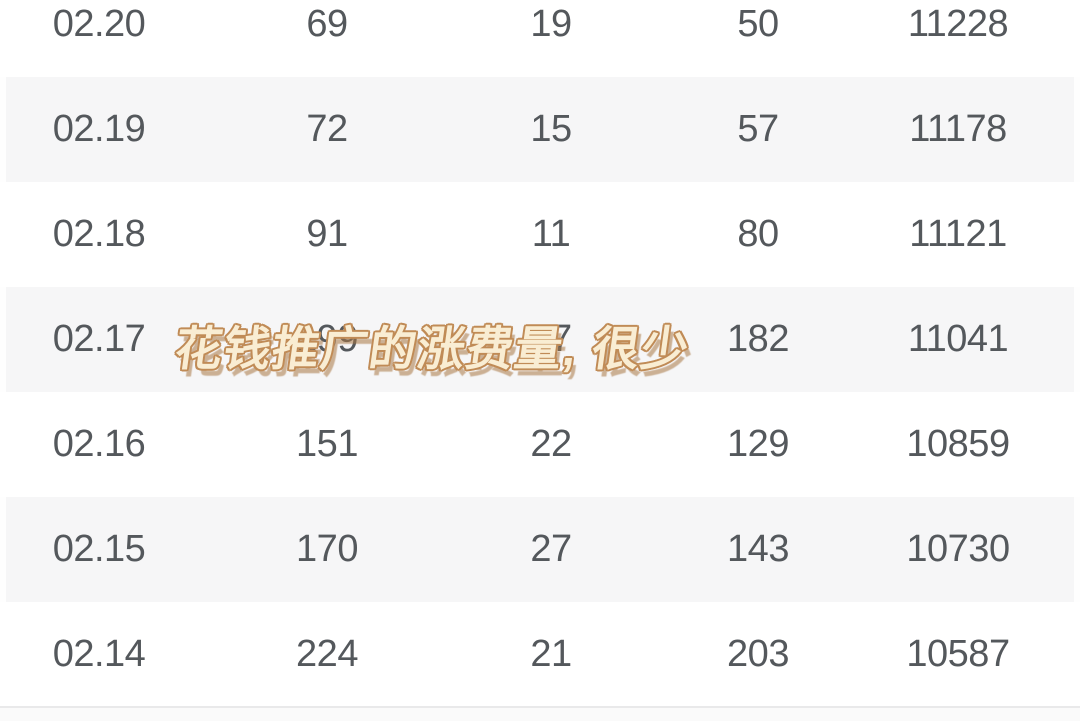  What do you see at coordinates (958, 339) in the screenshot?
I see `cell-value: 11041` at bounding box center [958, 339].